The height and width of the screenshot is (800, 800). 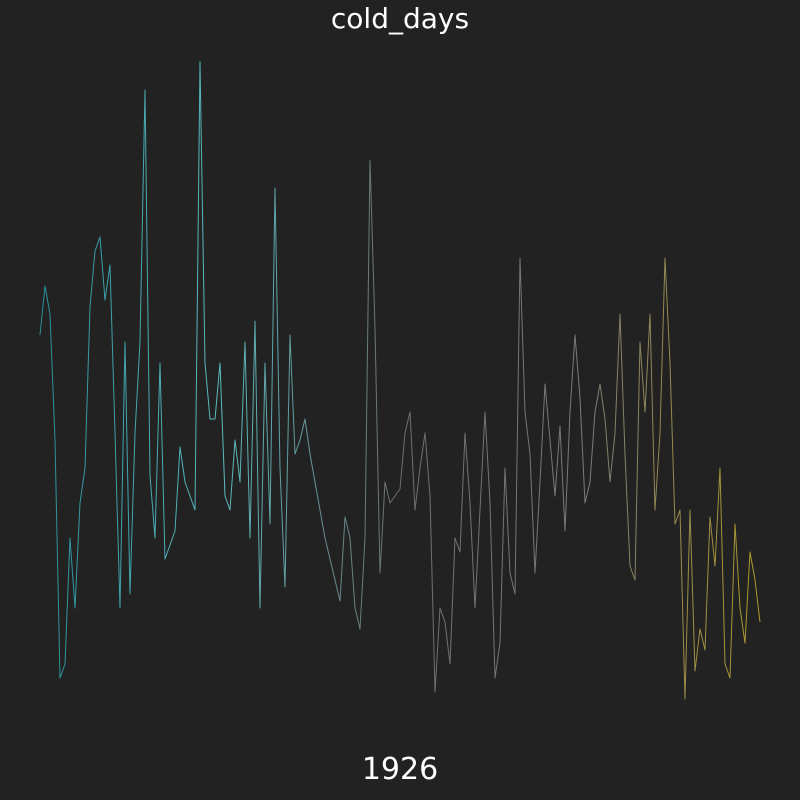 What do you see at coordinates (400, 769) in the screenshot?
I see `year-label: 1926` at bounding box center [400, 769].